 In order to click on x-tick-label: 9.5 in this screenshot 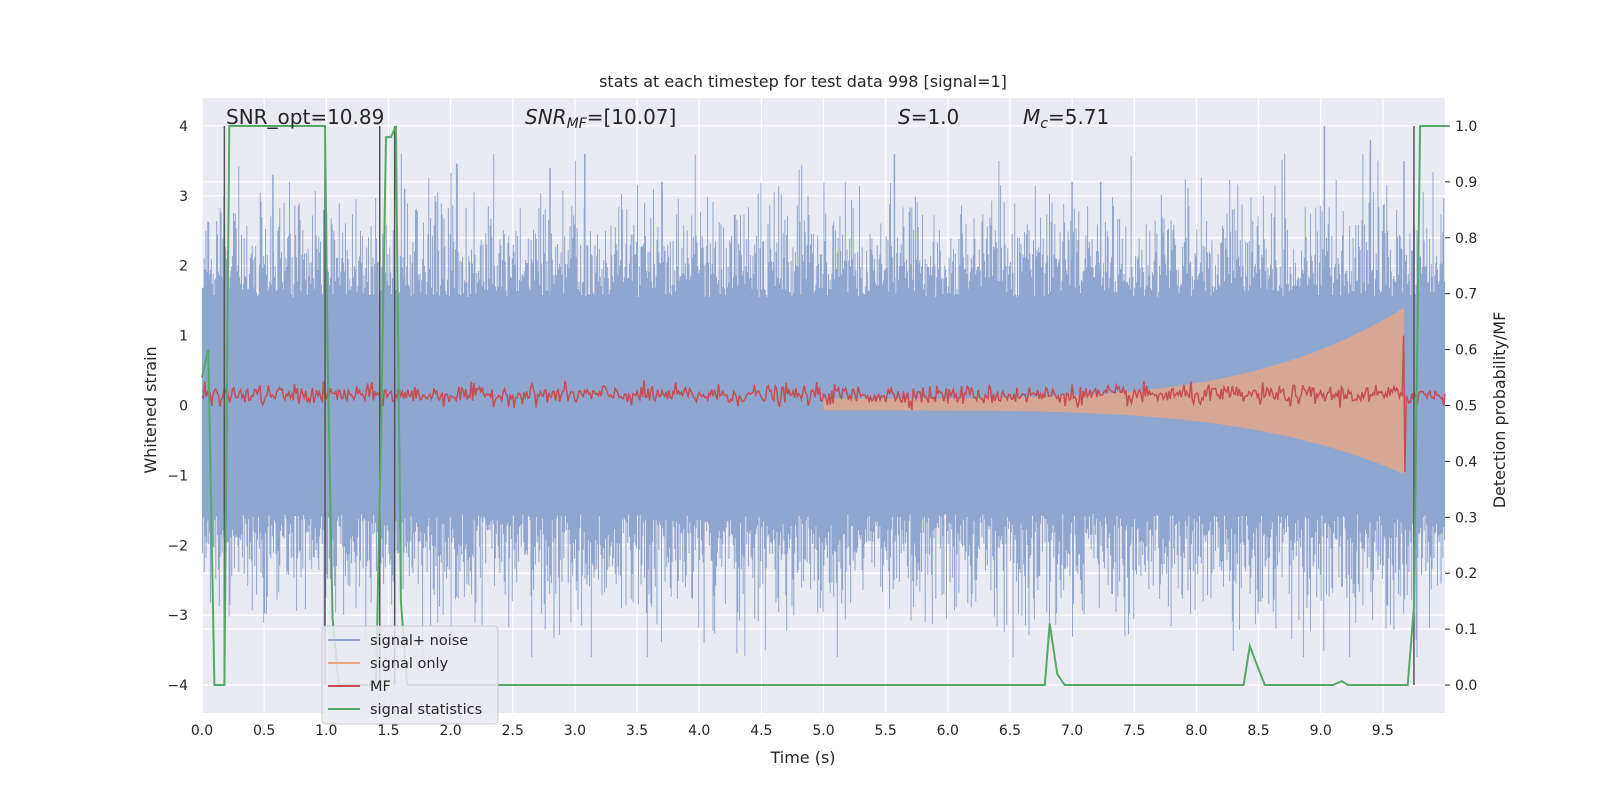, I will do `click(1383, 731)`.